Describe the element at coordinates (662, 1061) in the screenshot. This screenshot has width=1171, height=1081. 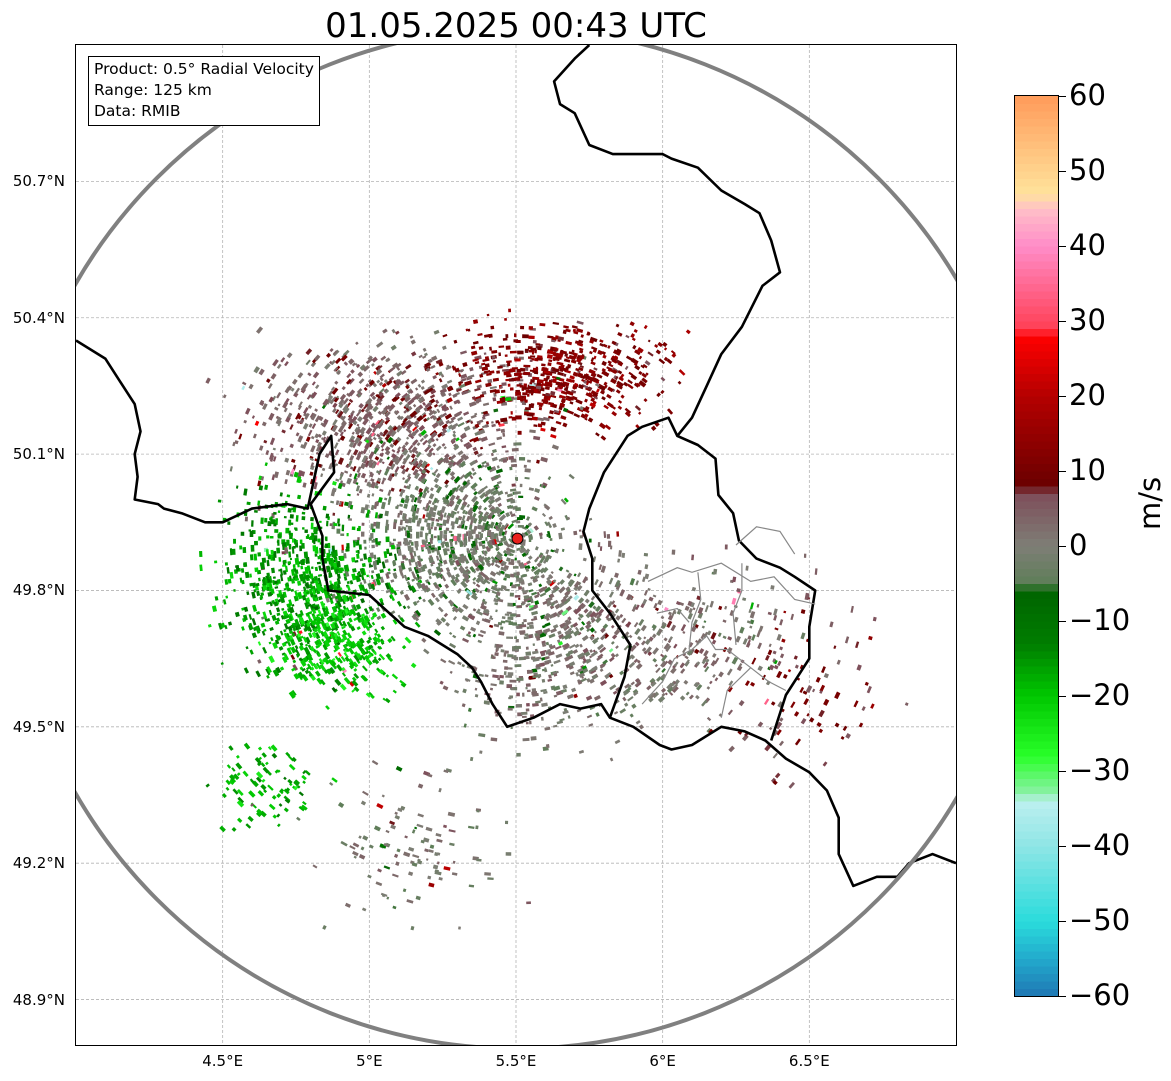
I see `lon-tick-label: 6°E` at that location.